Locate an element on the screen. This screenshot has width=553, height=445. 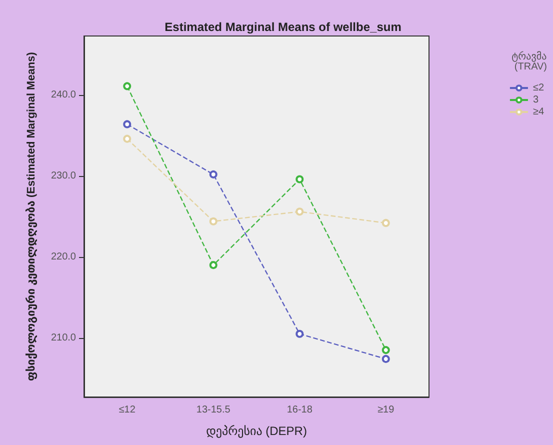
x-tick-label: 13-15.5 is located at coordinates (213, 410).